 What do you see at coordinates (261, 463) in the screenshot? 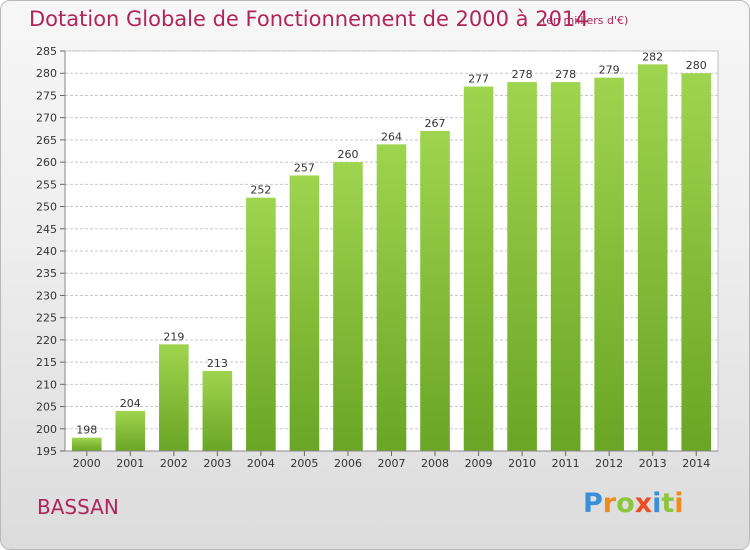
I see `x-tick-label: 2004` at bounding box center [261, 463].